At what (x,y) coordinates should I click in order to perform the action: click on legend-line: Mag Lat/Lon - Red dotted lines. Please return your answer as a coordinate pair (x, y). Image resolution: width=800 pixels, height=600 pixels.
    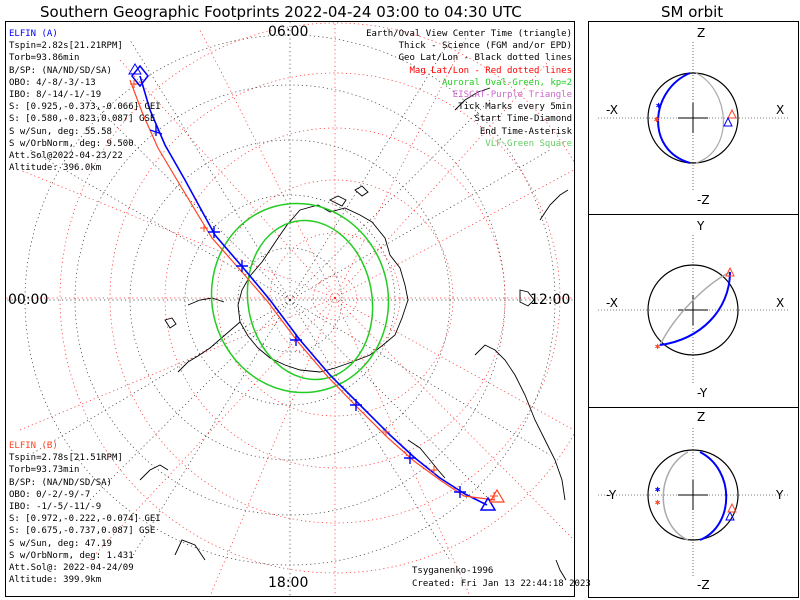
    Looking at the image, I should click on (490, 70).